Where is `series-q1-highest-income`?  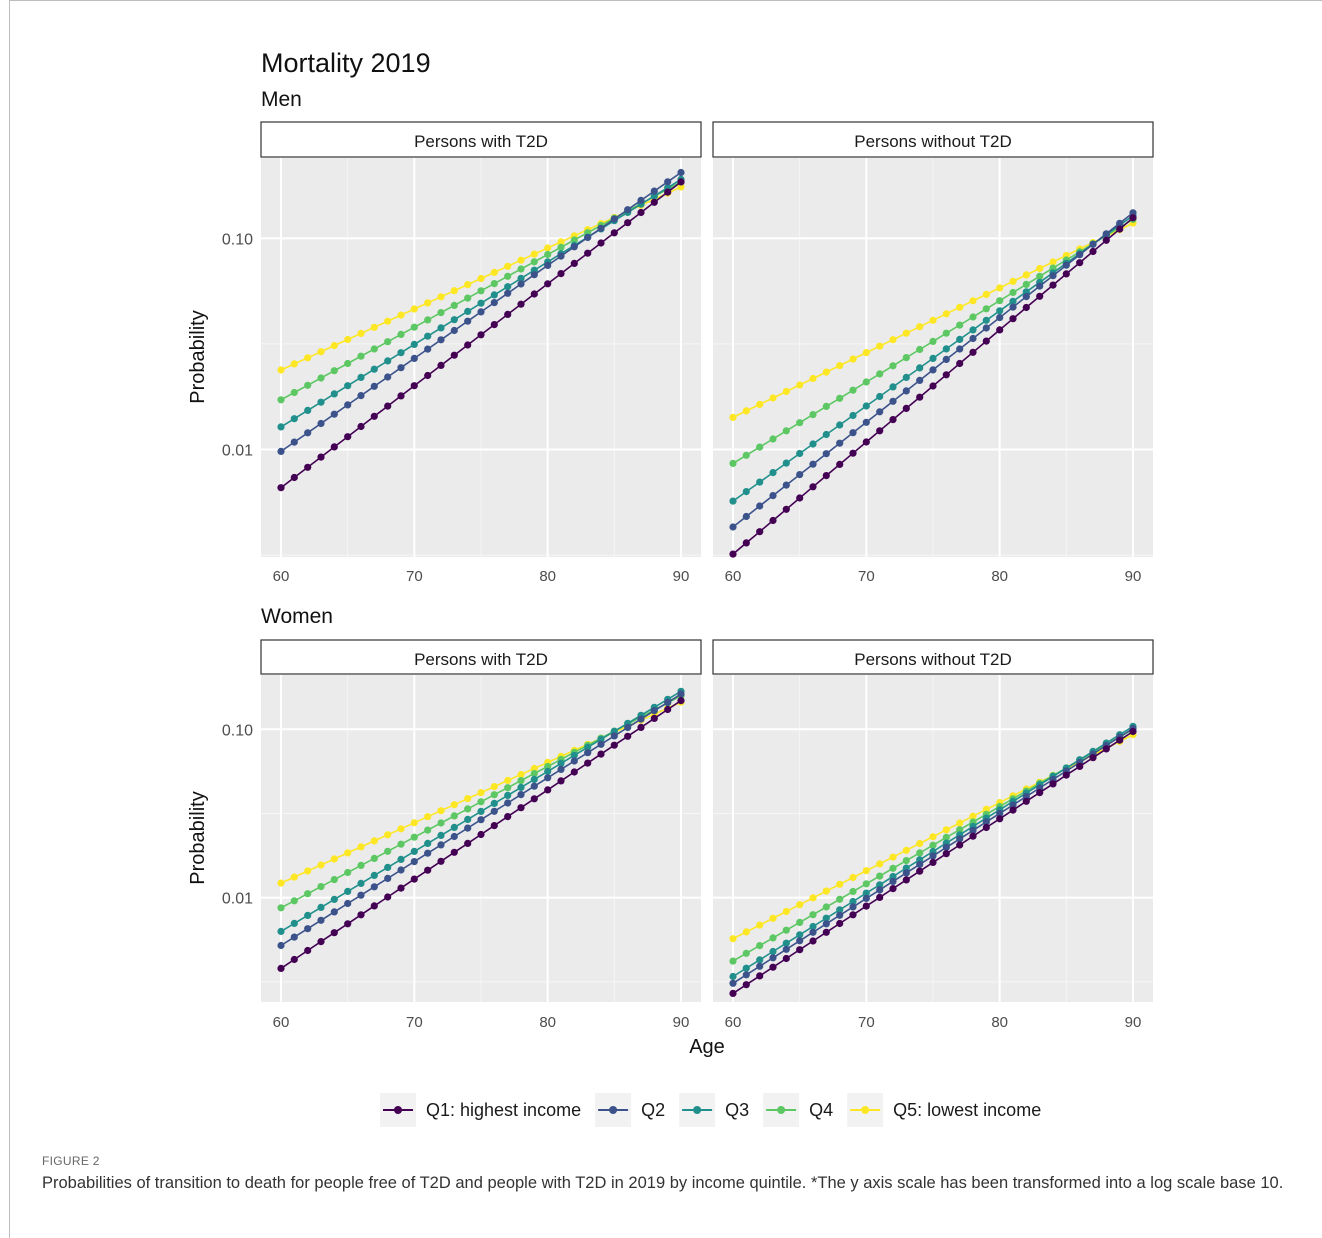
series-q1-highest-income is located at coordinates (481, 835).